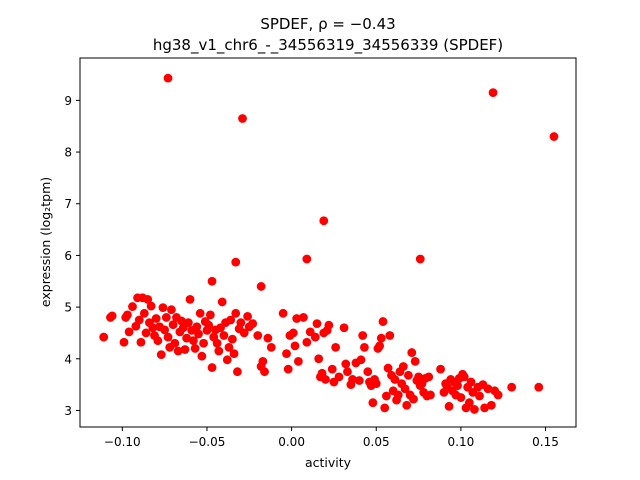 The height and width of the screenshot is (480, 640). What do you see at coordinates (68, 153) in the screenshot?
I see `y-tick-label: 8` at bounding box center [68, 153].